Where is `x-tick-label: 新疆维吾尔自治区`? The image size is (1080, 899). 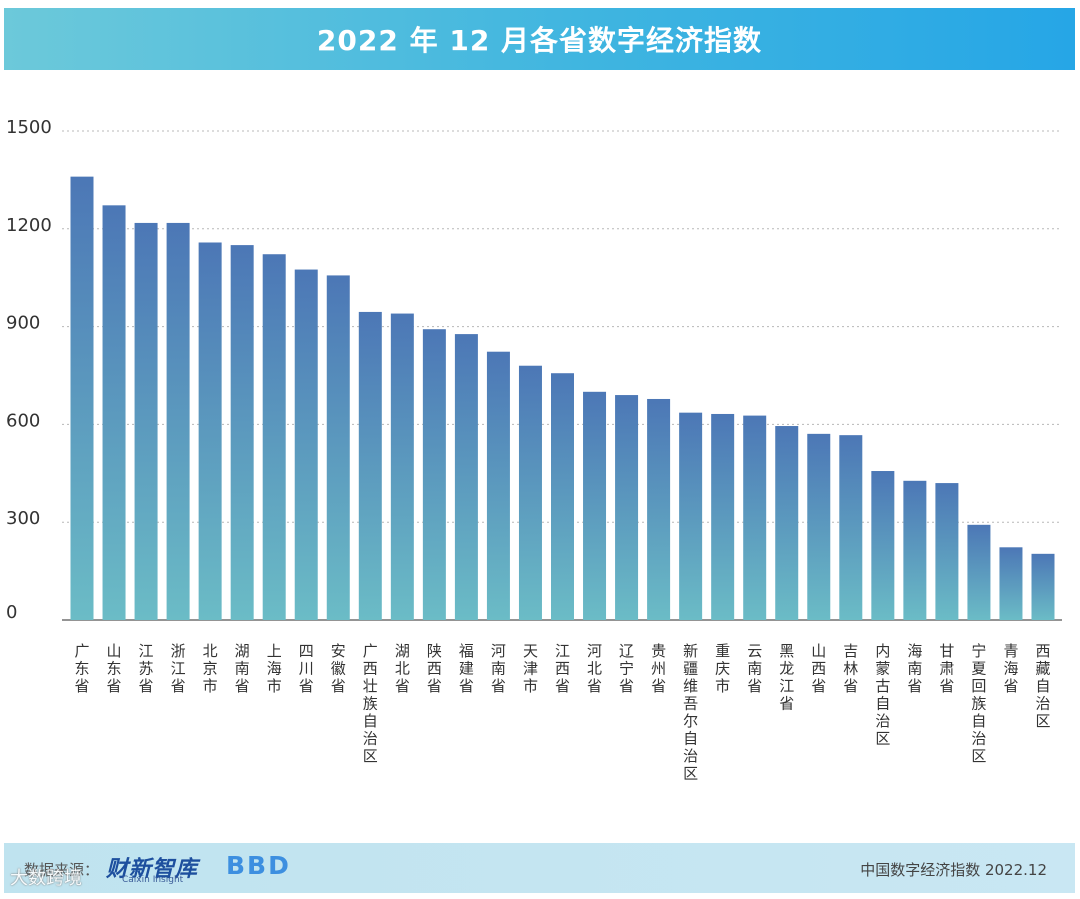 x-tick-label: 新疆维吾尔自治区 is located at coordinates (690, 712).